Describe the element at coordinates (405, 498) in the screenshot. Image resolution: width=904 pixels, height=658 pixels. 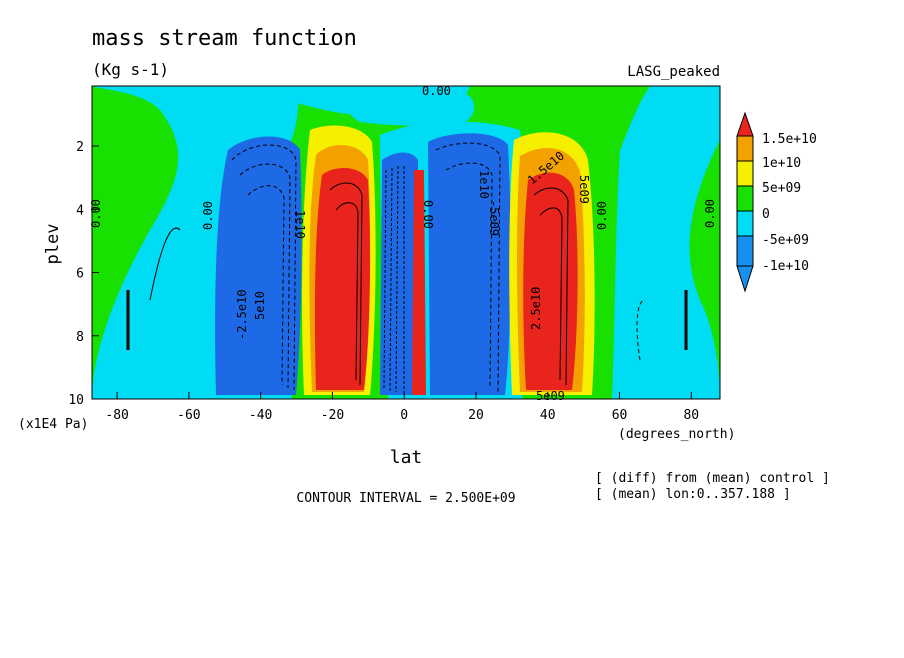
I see `contour-interval: CONTOUR INTERVAL = 2.500E+09` at that location.